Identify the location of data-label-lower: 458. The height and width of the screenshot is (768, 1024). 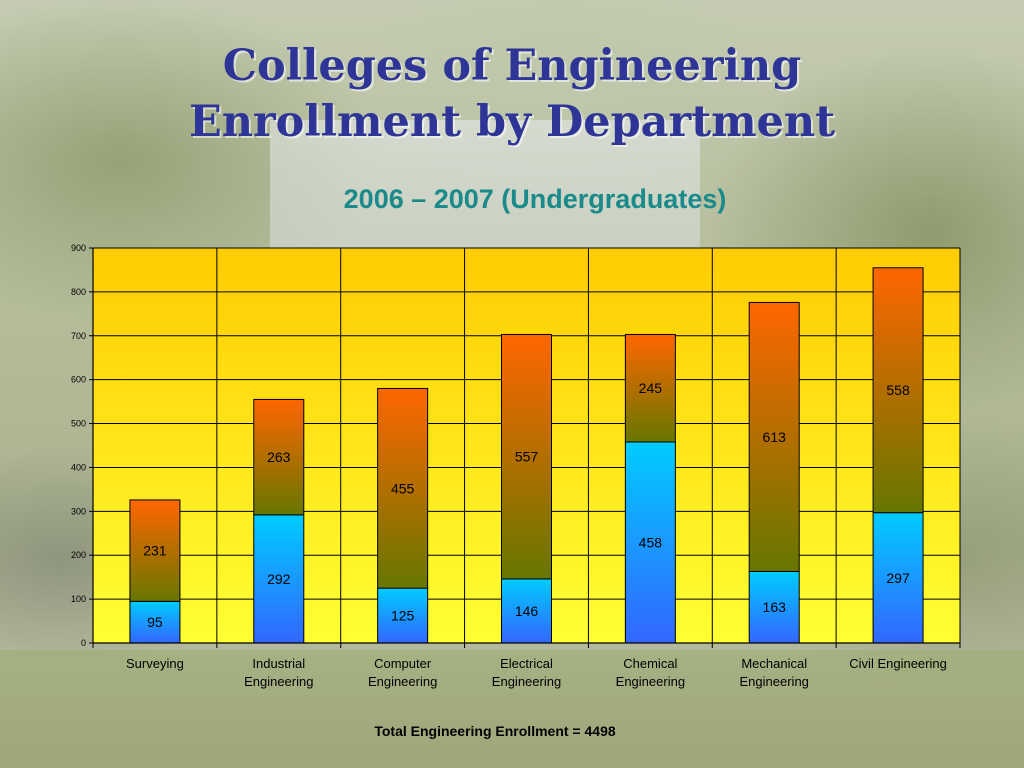
(651, 542).